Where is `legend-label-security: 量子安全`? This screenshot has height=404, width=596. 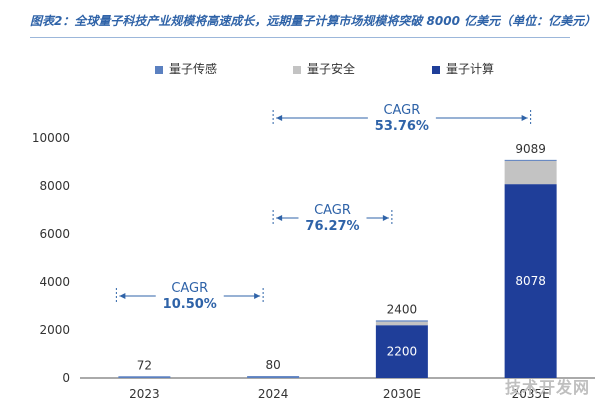 legend-label-security: 量子安全 is located at coordinates (331, 69).